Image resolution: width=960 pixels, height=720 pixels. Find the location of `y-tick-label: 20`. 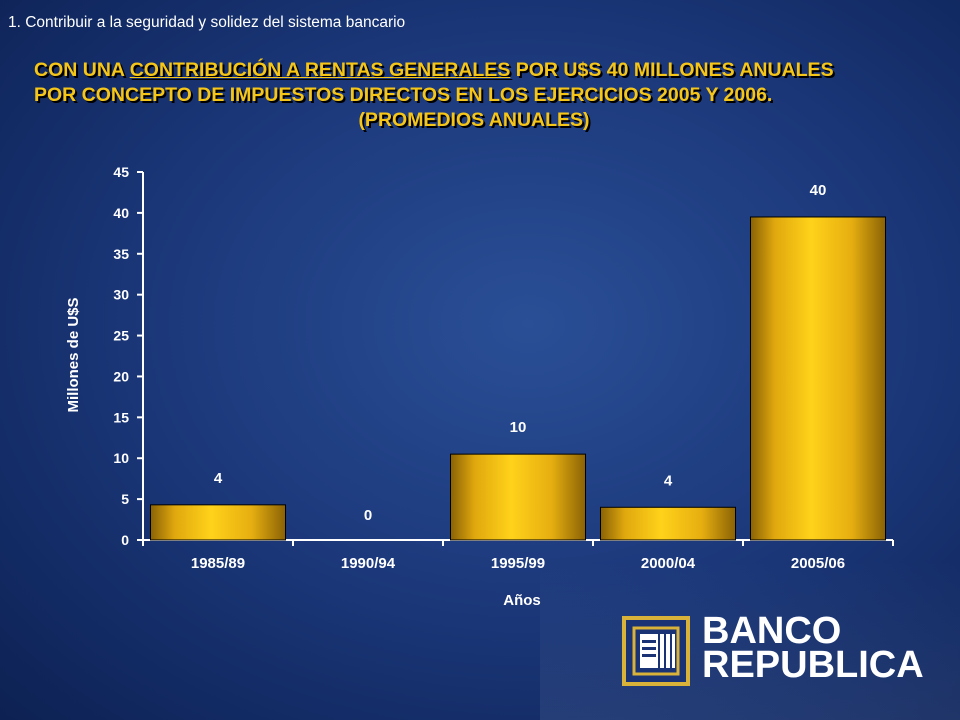

y-tick-label: 20 is located at coordinates (121, 376).